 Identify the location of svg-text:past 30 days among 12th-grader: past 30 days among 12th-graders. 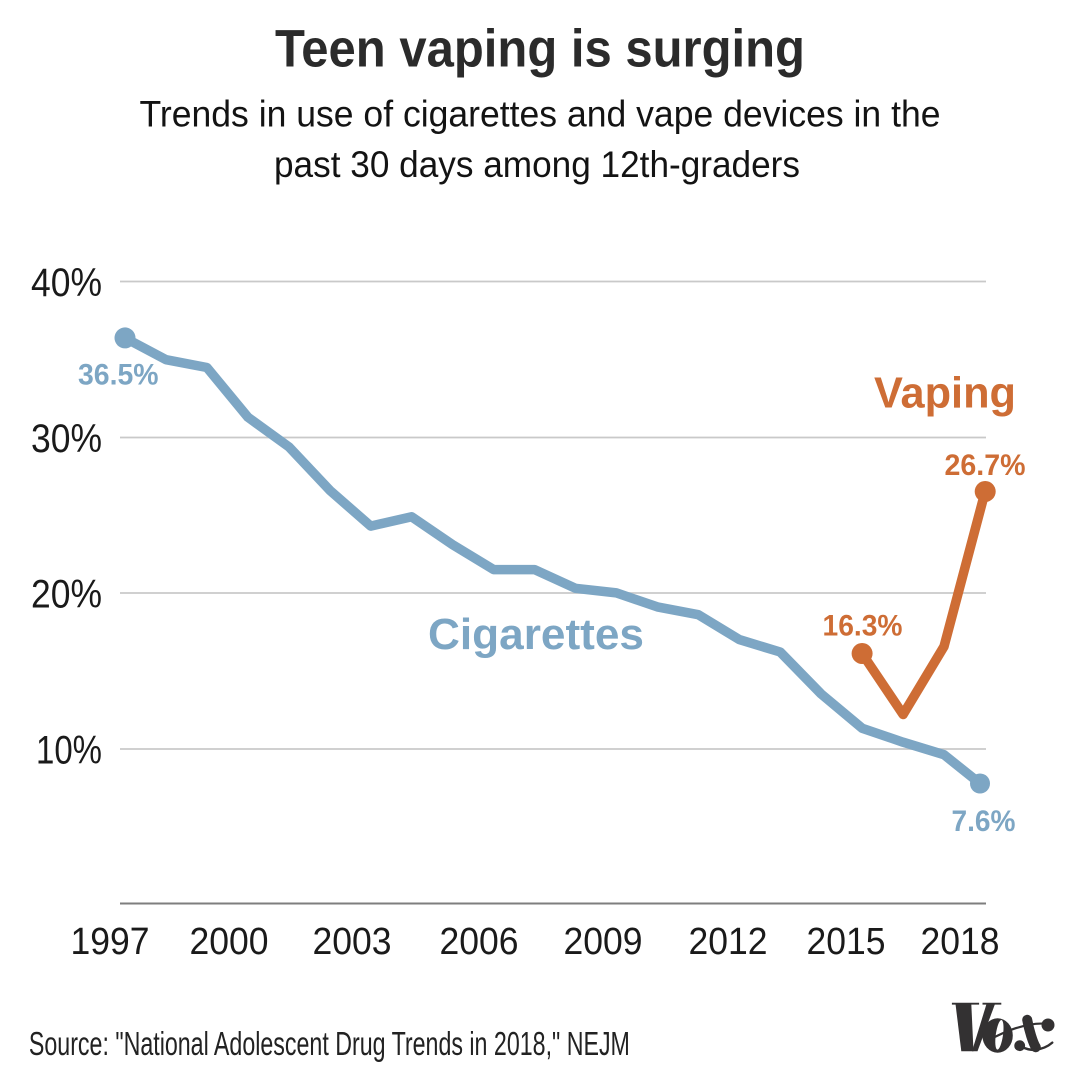
(537, 164).